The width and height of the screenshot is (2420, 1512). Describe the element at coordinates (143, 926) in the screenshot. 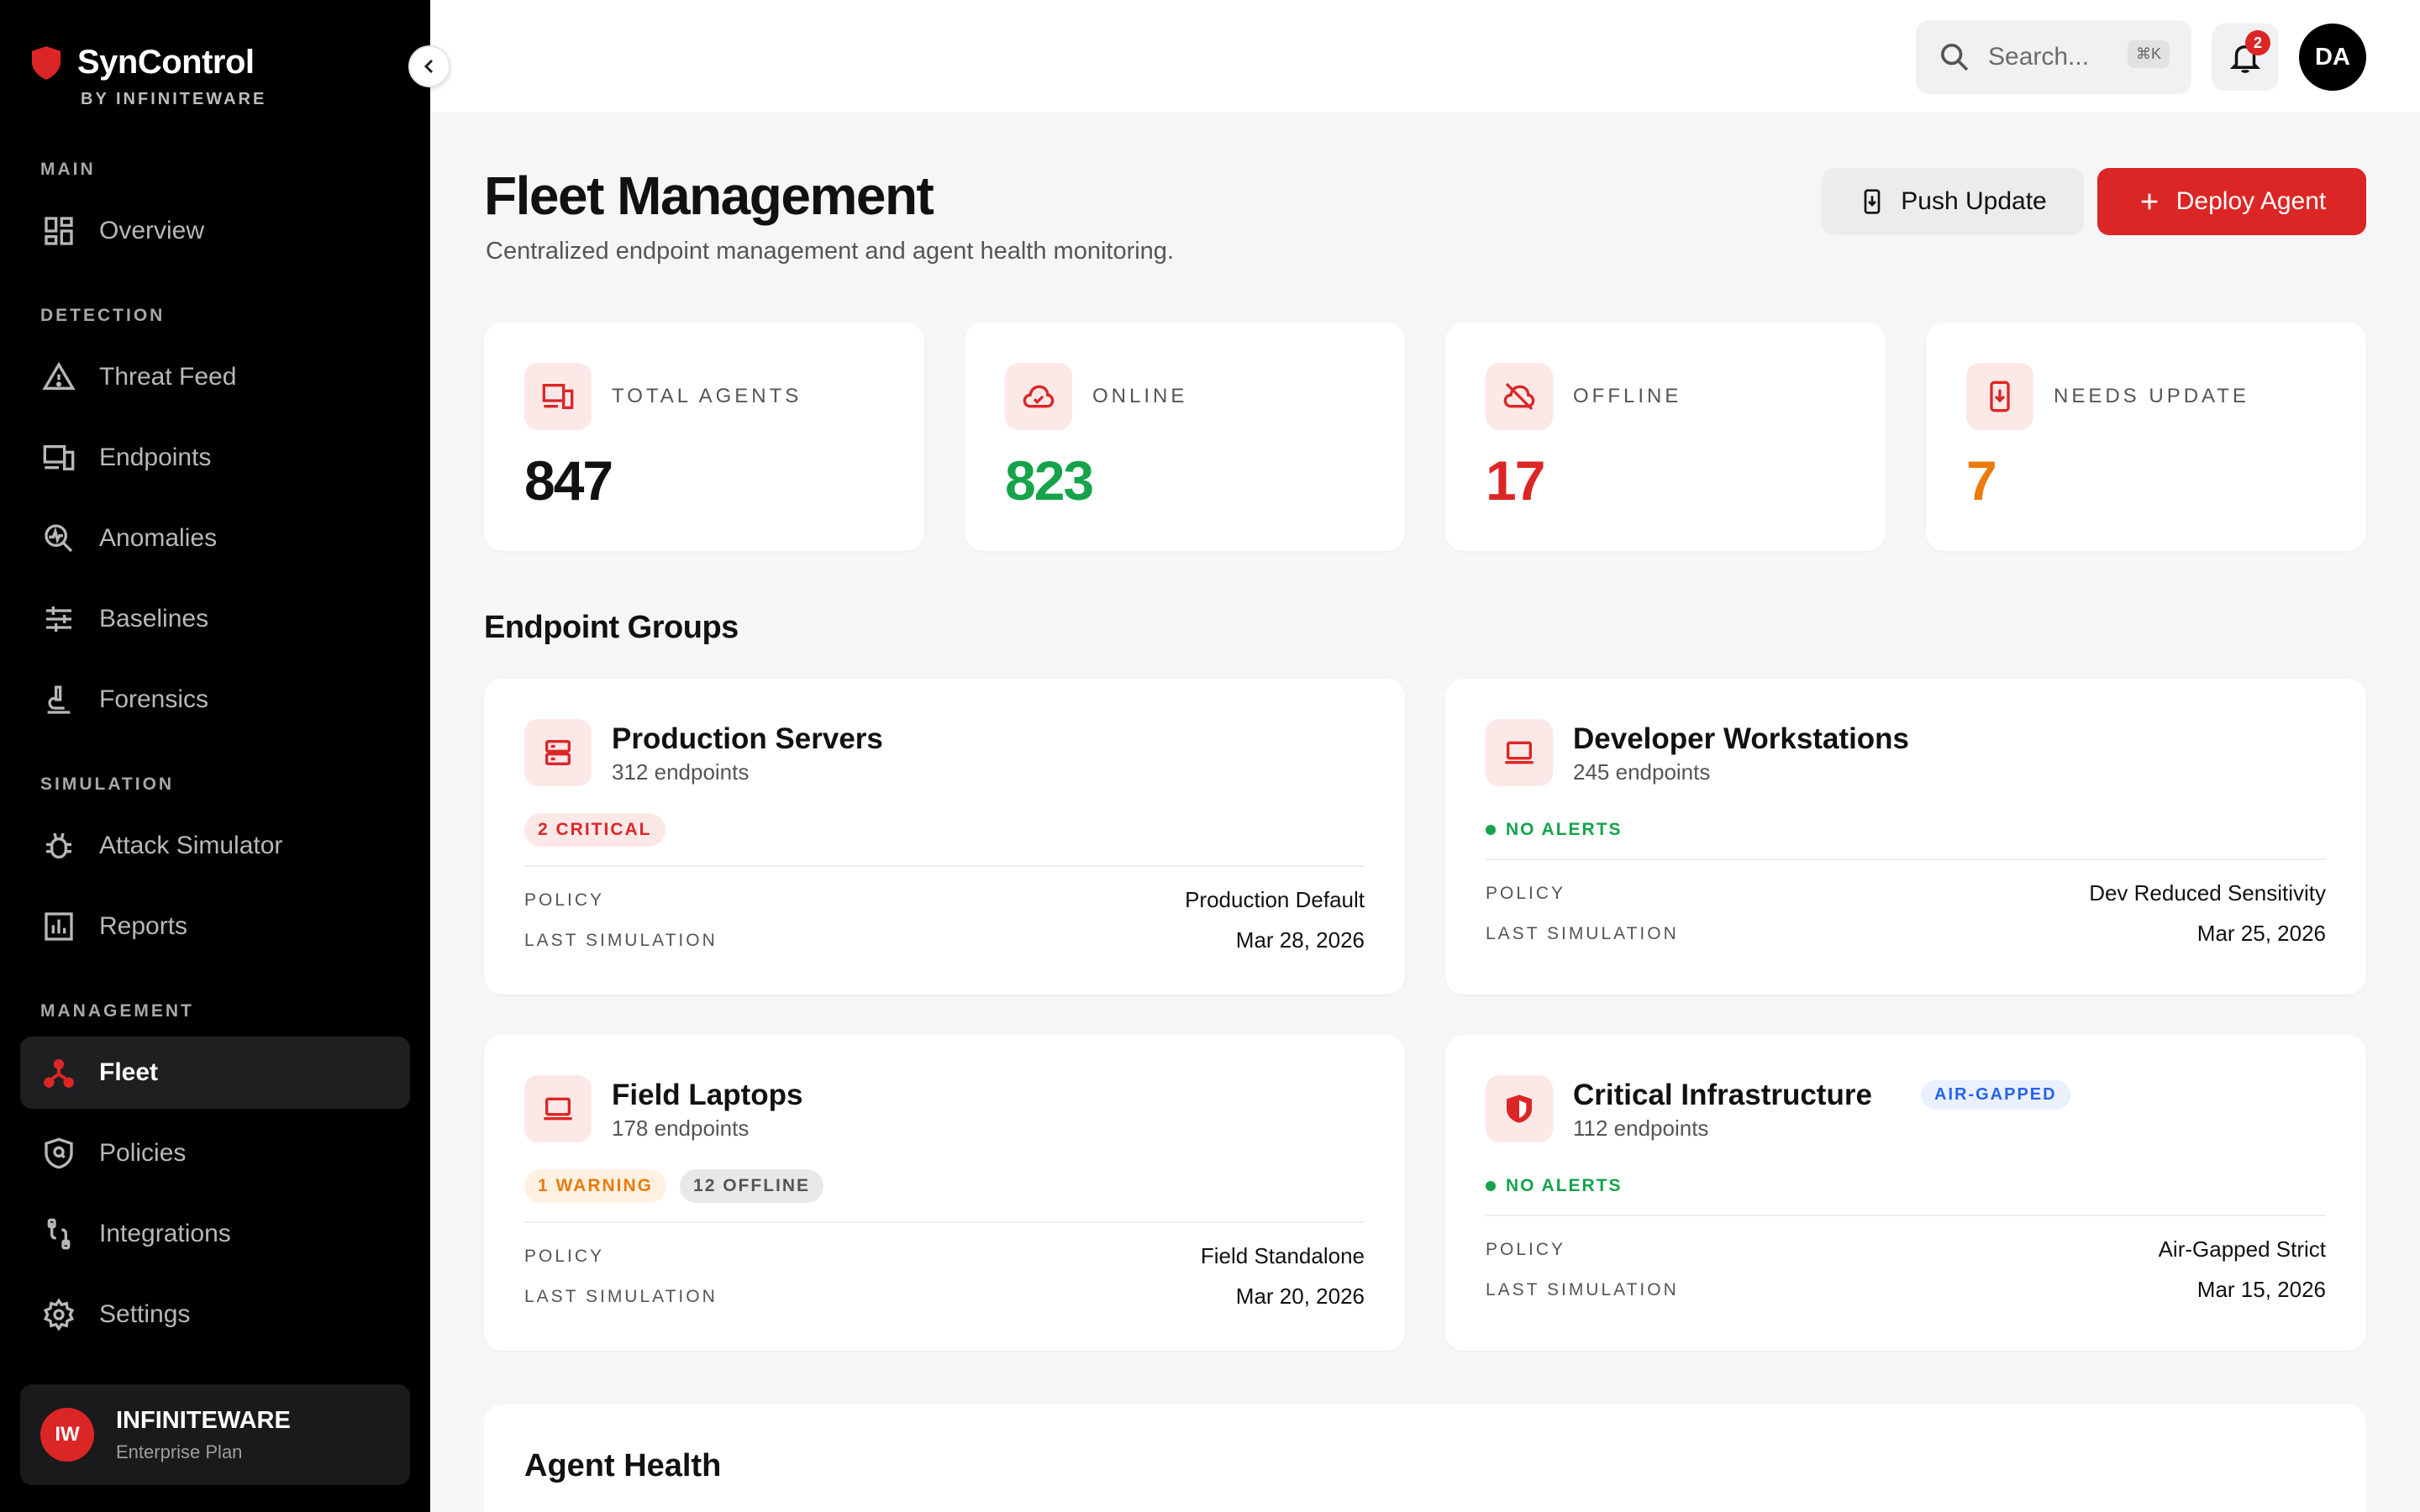

I see `sidebar-item-label: Reports` at that location.